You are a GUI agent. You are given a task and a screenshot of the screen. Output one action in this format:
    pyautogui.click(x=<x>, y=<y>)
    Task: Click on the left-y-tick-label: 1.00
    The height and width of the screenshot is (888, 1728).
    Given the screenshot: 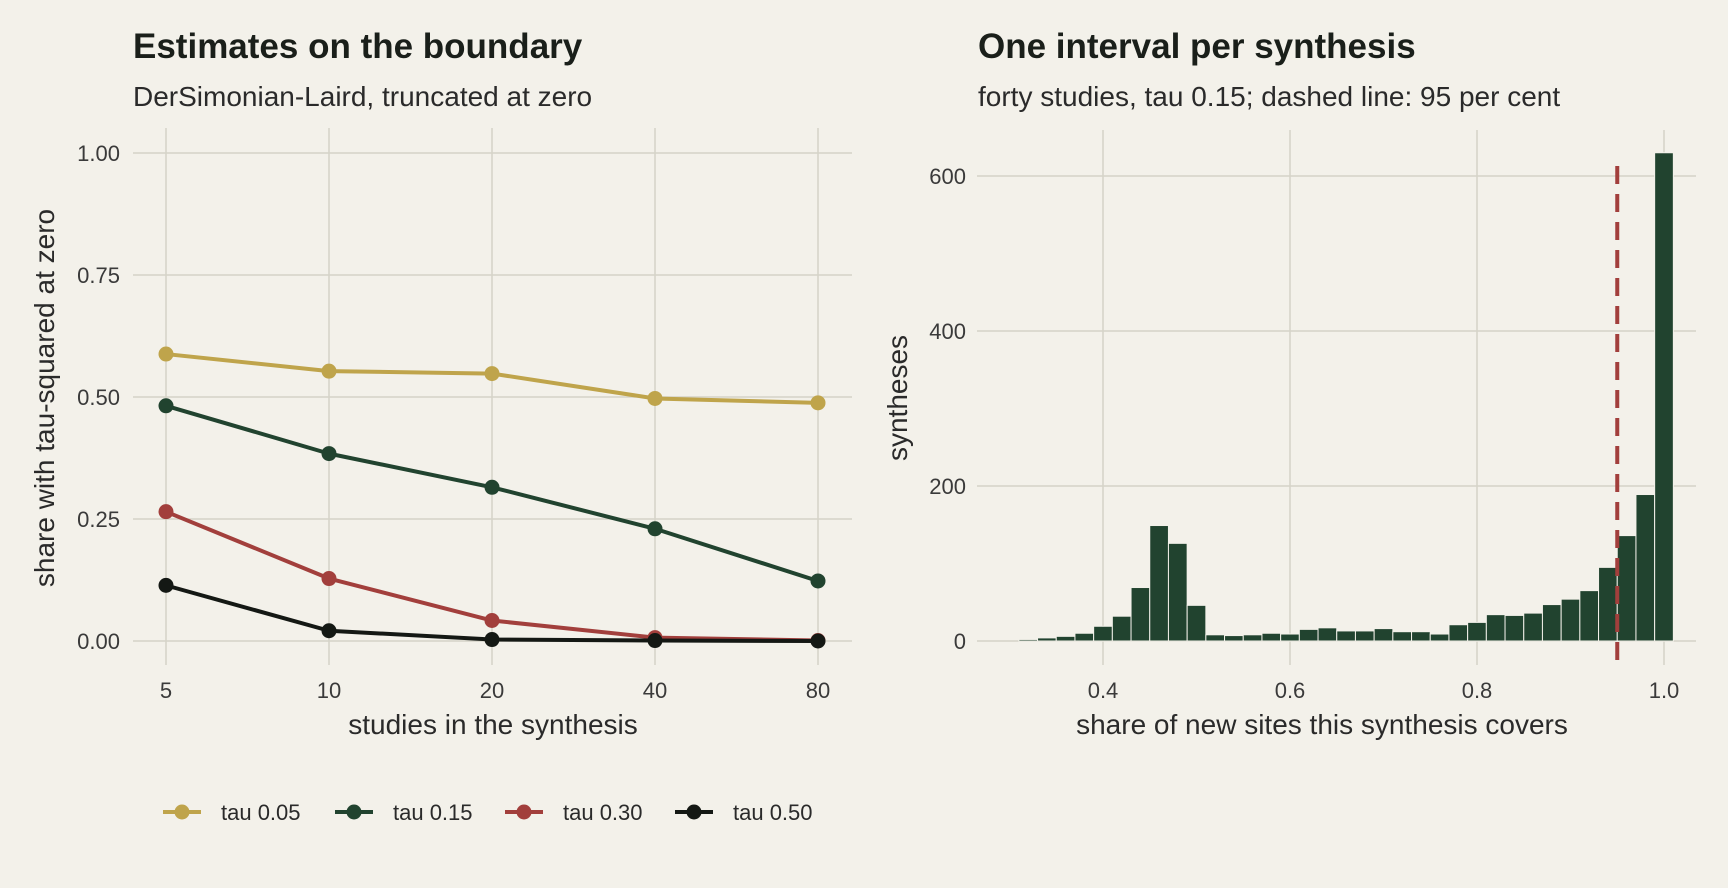 What is the action you would take?
    pyautogui.click(x=98, y=153)
    